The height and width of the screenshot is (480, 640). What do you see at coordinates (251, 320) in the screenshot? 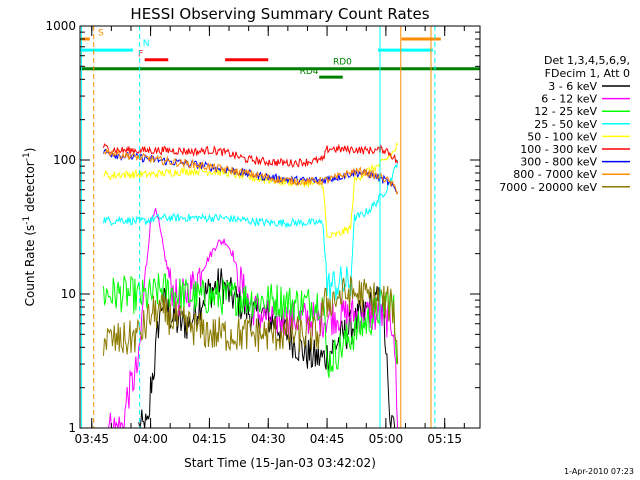
I see `series-7000-20000-kev` at bounding box center [251, 320].